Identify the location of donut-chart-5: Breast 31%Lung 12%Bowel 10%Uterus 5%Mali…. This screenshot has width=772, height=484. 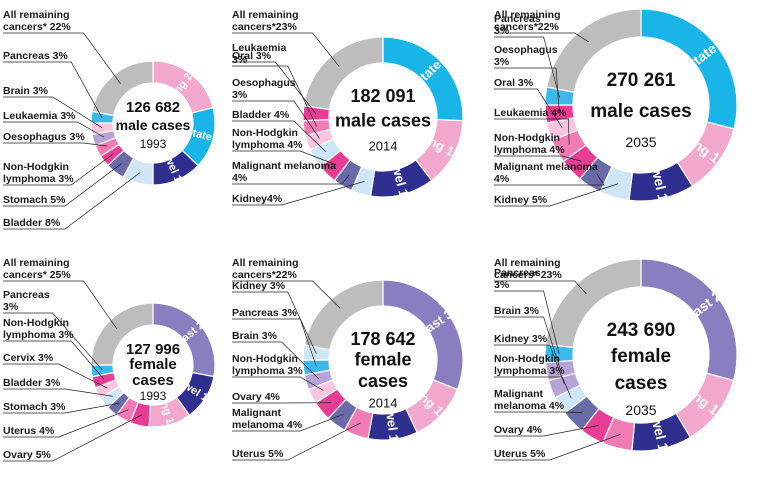
(351, 359).